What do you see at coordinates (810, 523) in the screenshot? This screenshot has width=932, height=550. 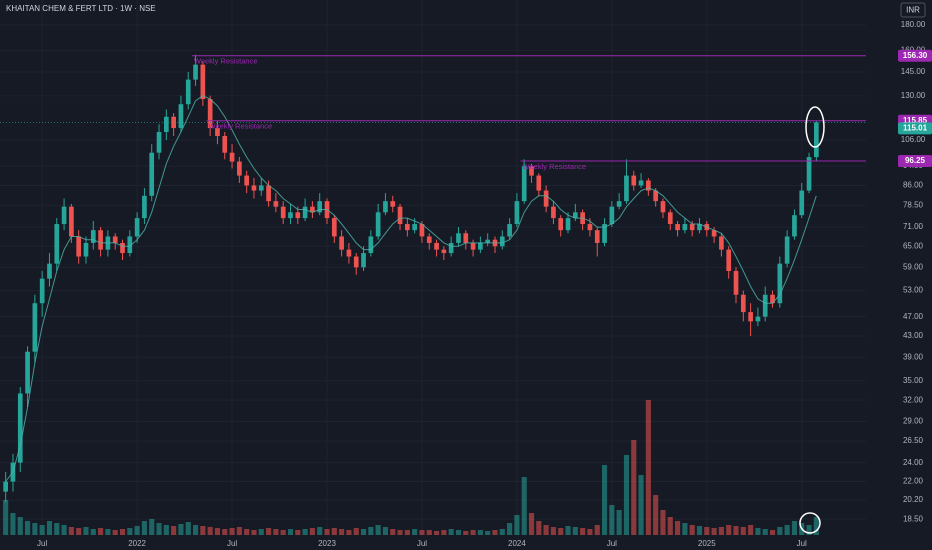 I see `highlight-circle` at bounding box center [810, 523].